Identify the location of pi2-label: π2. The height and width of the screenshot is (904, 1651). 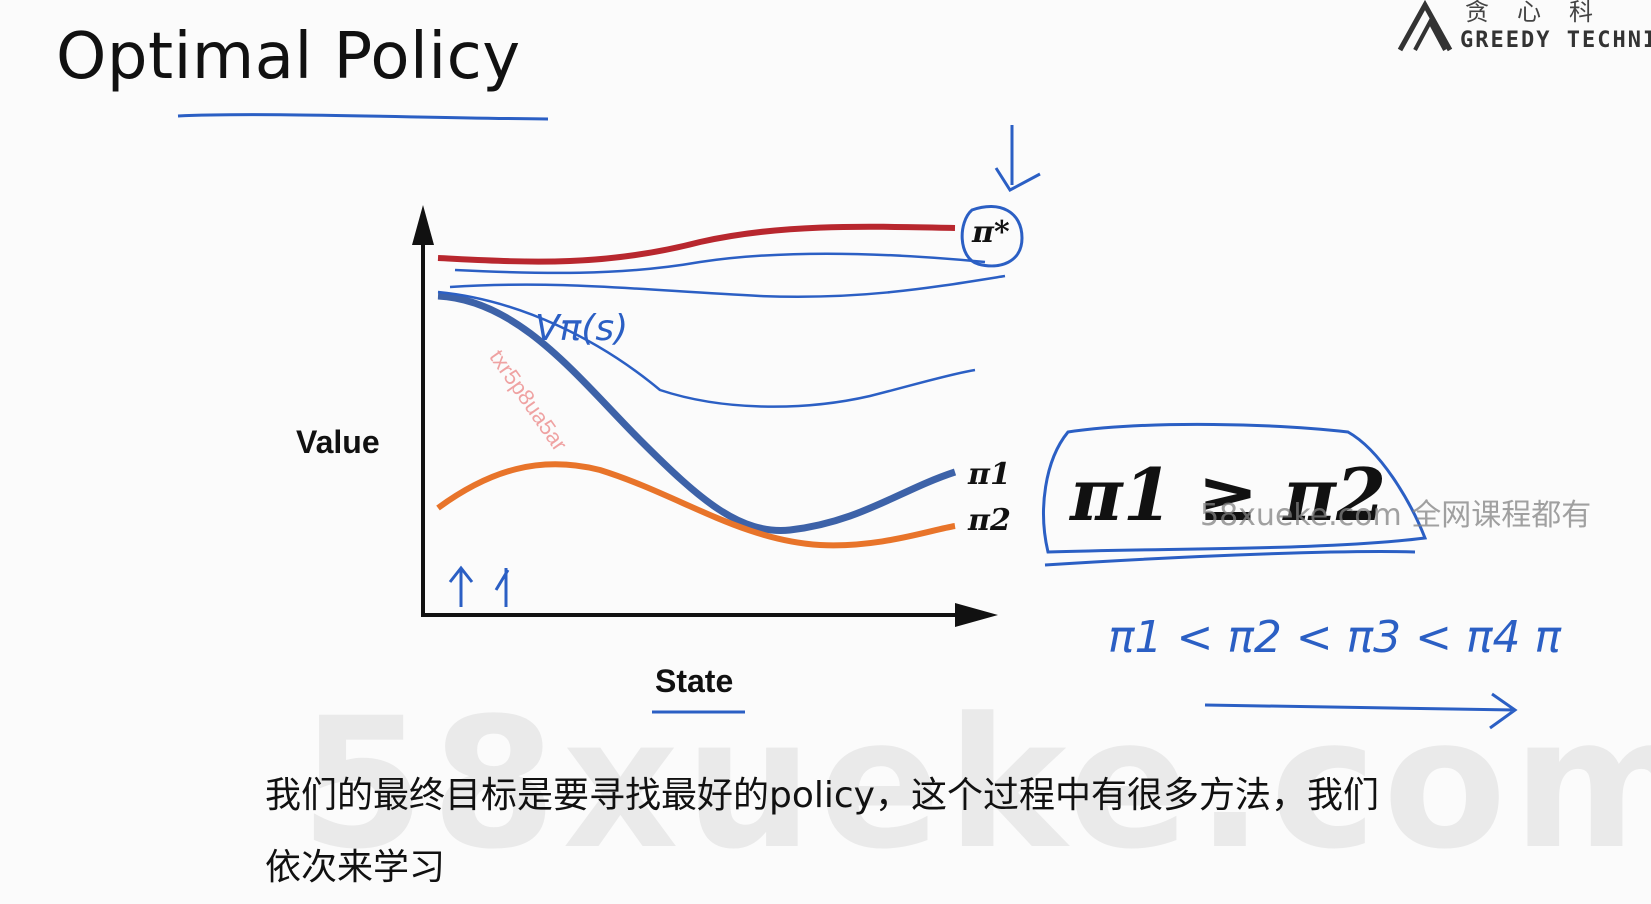
(989, 520).